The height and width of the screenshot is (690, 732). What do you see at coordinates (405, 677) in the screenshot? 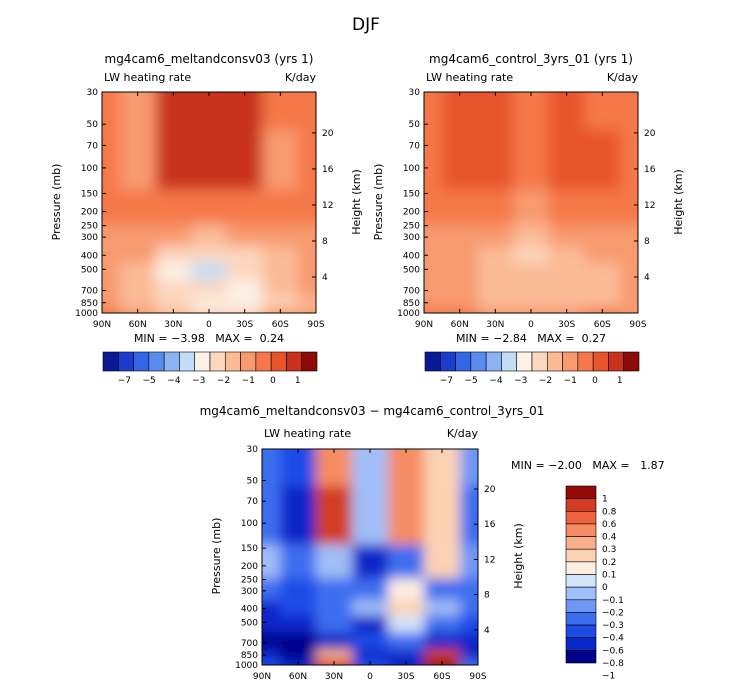
I see `x-tick-label: 30S` at bounding box center [405, 677].